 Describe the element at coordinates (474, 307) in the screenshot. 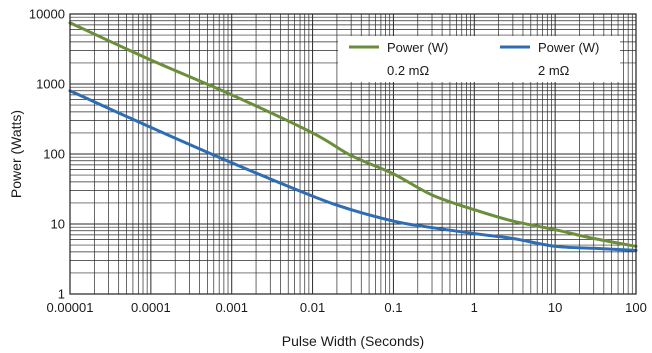

I see `x-tick-label: 1` at that location.